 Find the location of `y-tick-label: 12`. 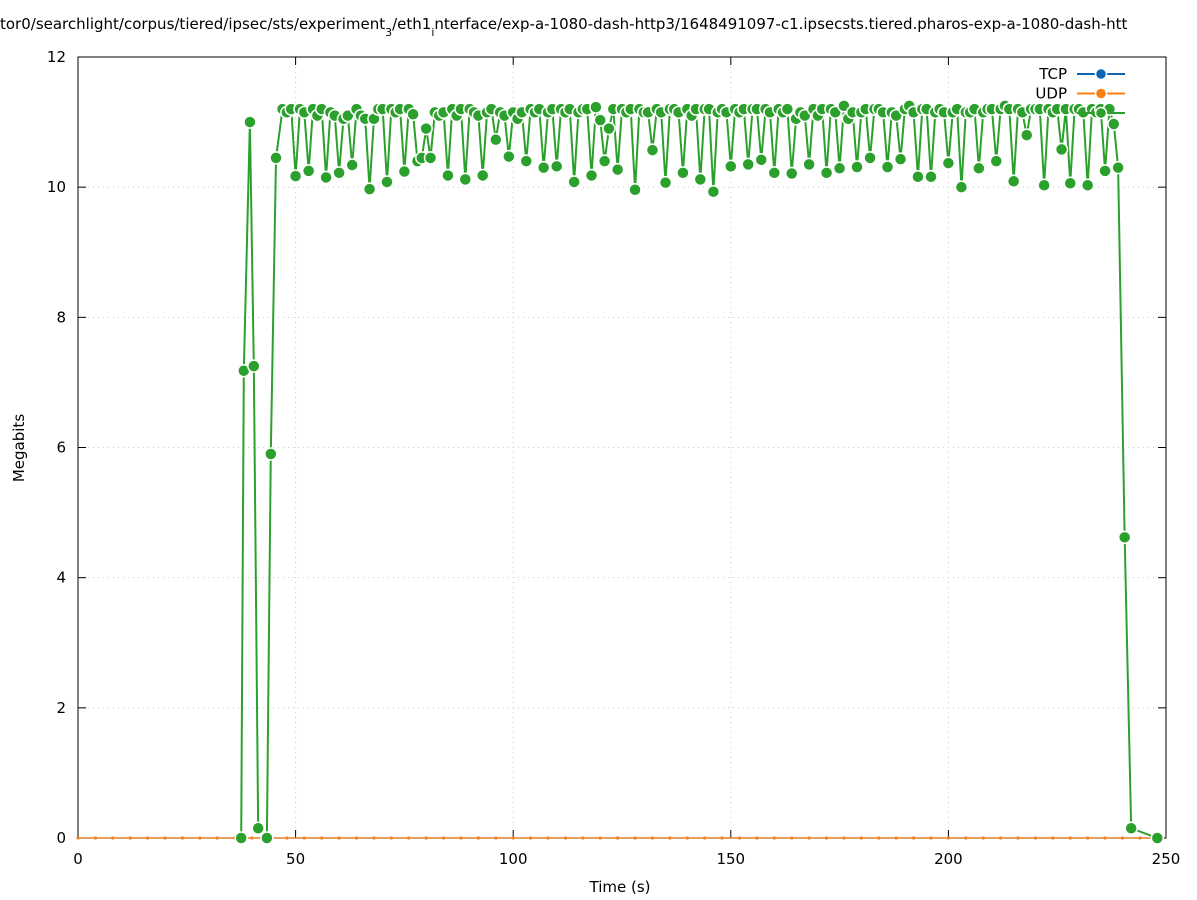

y-tick-label: 12 is located at coordinates (56, 57).